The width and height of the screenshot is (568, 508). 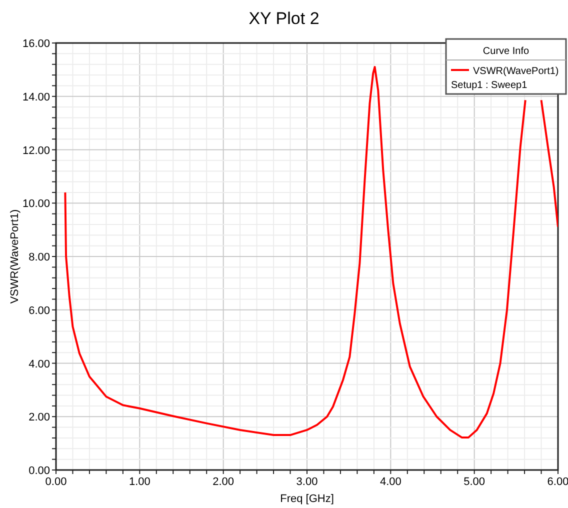 I want to click on x-tick-label: 5.00, so click(x=475, y=482).